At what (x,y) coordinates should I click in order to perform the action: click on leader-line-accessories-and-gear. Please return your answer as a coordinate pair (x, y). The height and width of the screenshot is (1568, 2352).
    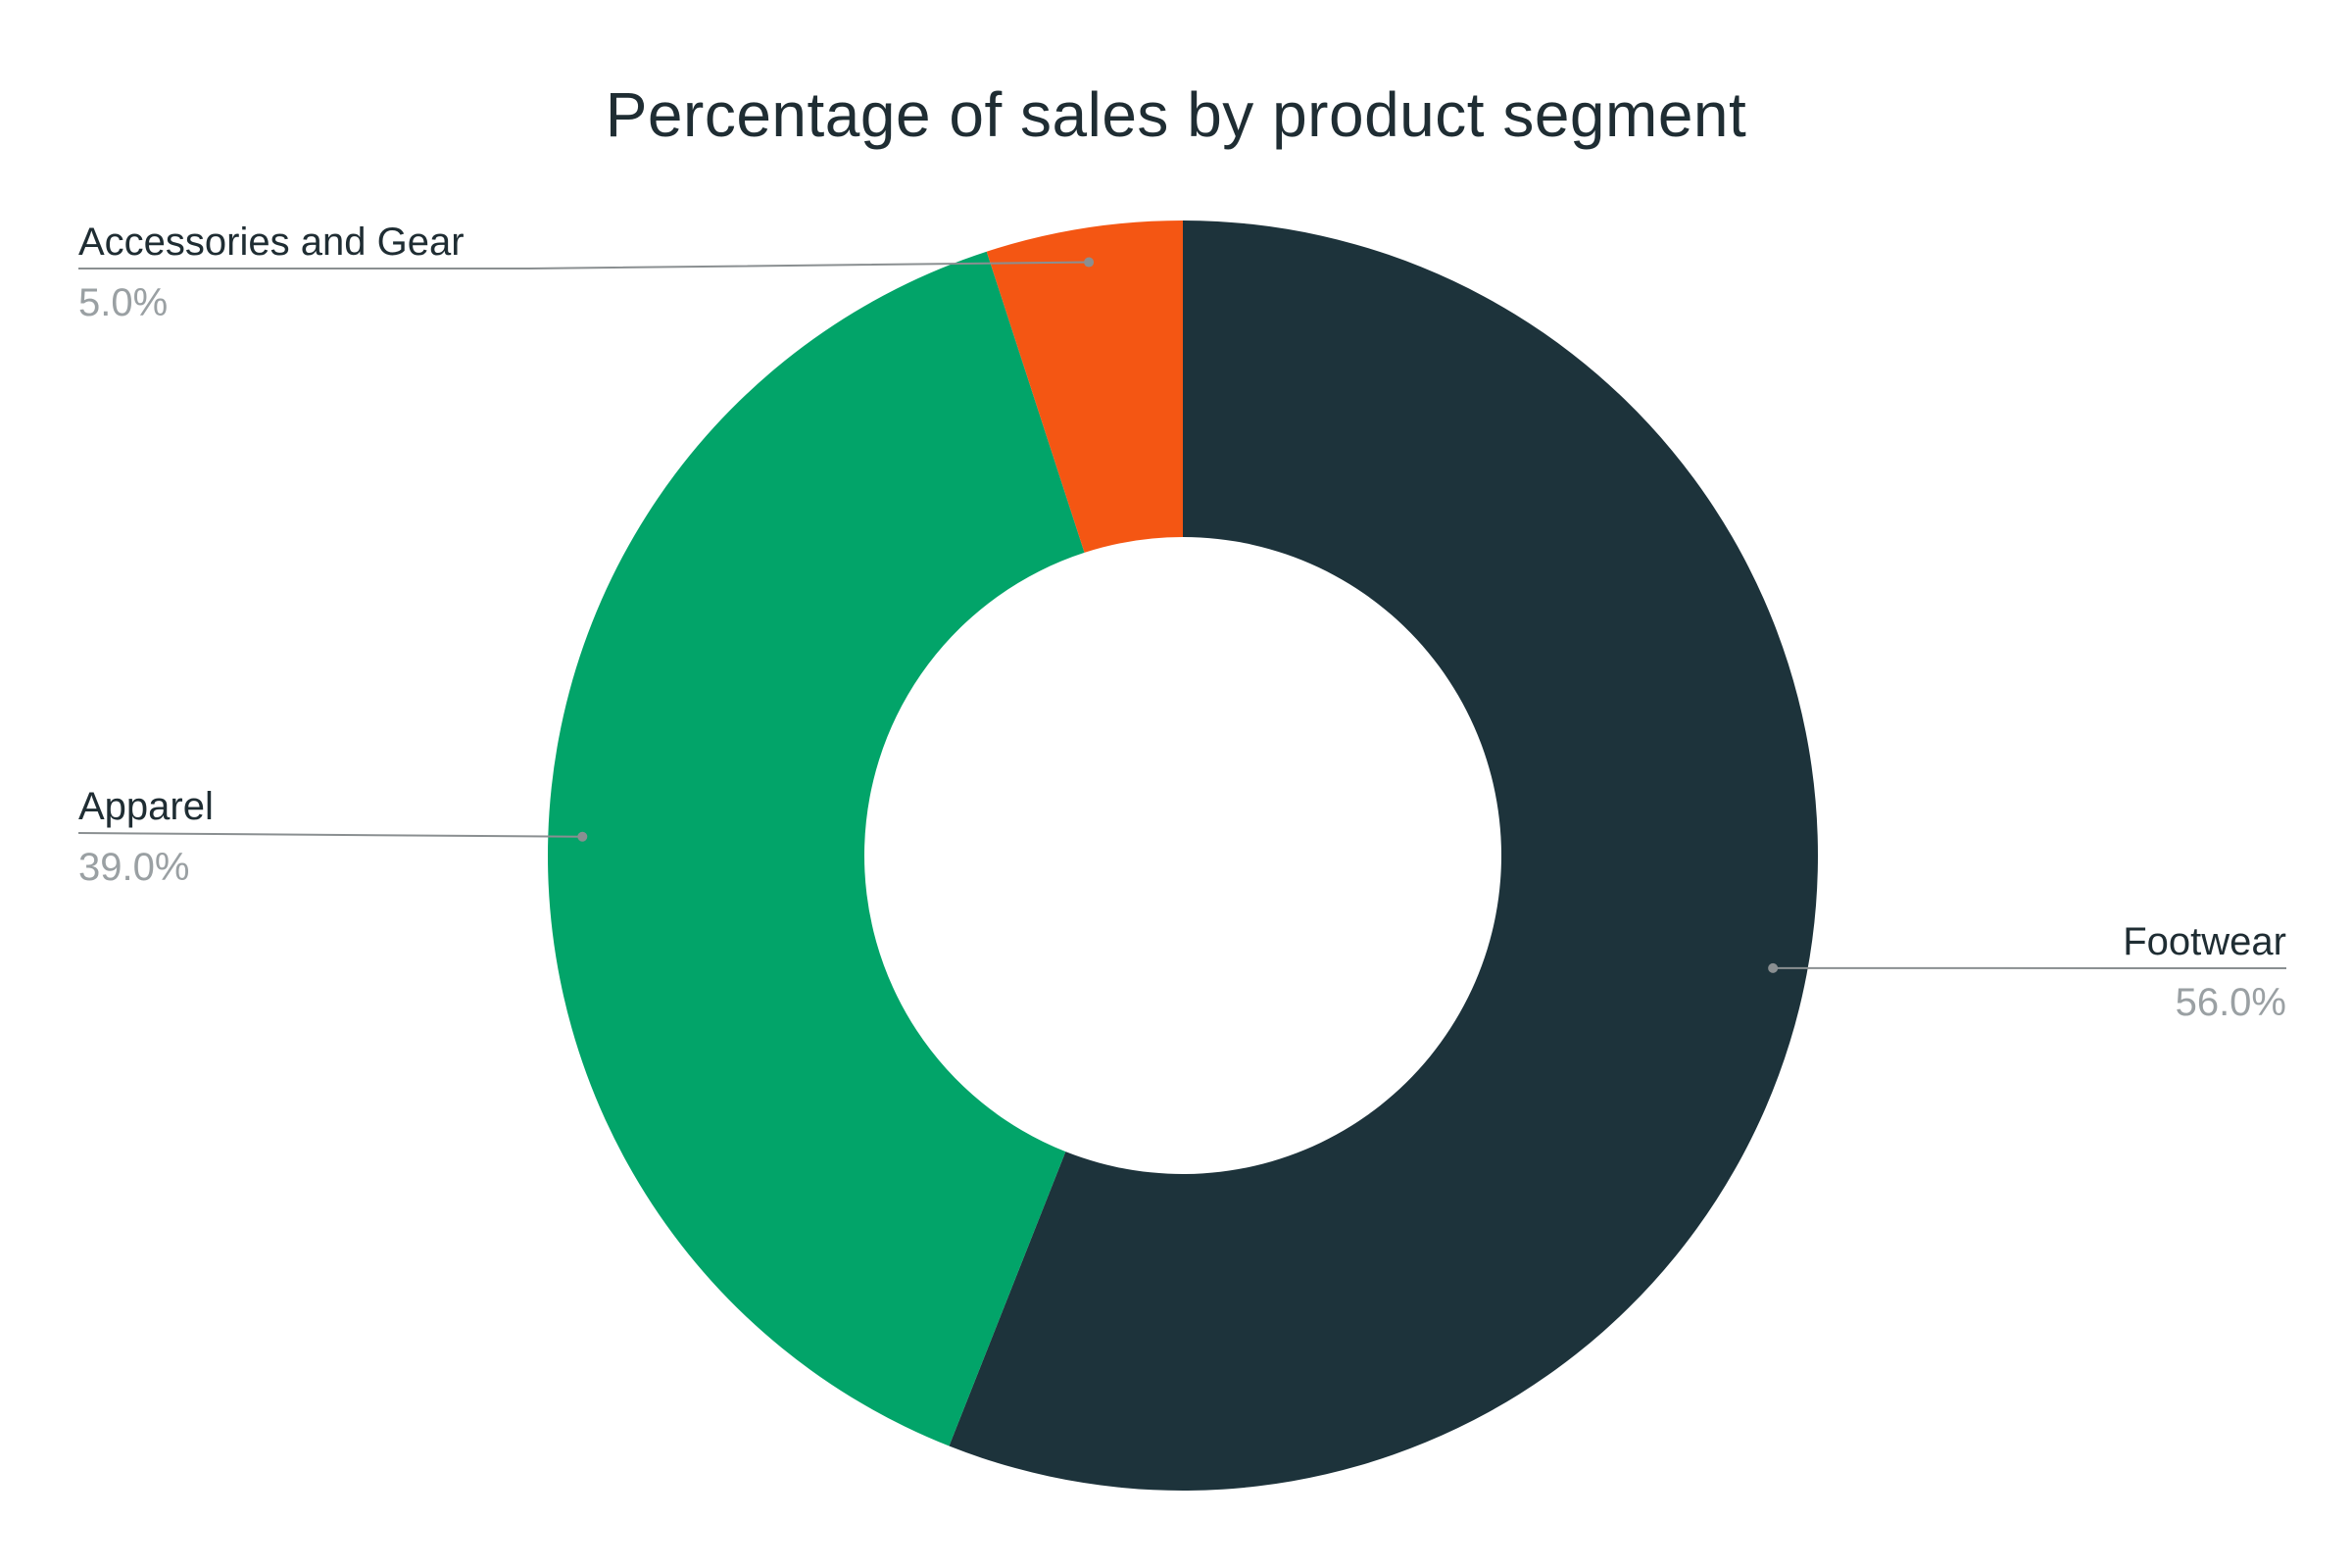
    Looking at the image, I should click on (584, 265).